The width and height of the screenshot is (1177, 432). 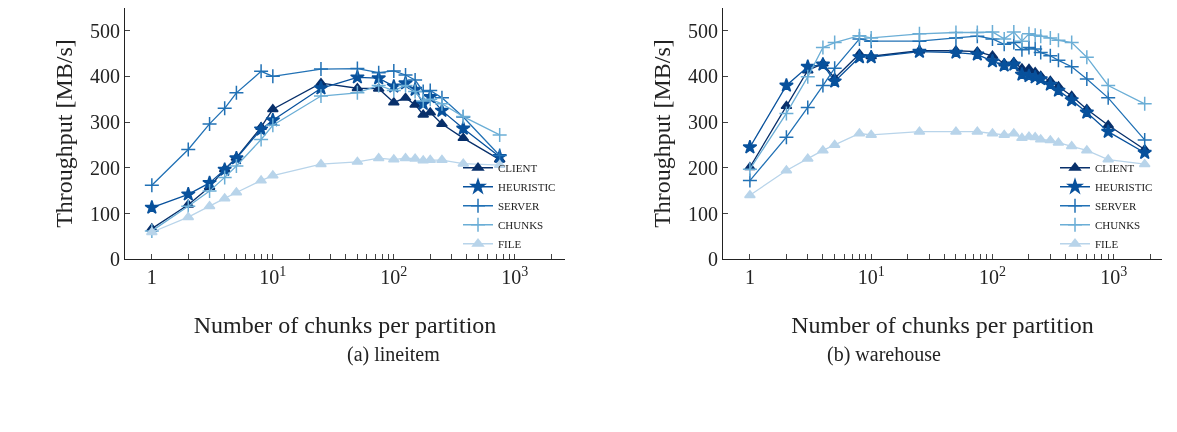 What do you see at coordinates (394, 354) in the screenshot?
I see `text: (a) lineitem` at bounding box center [394, 354].